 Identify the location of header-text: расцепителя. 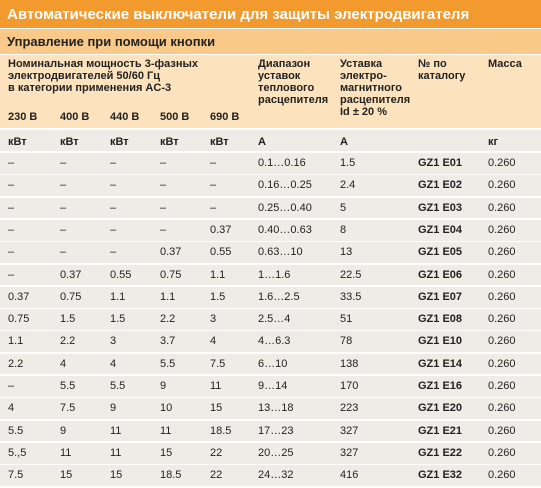
(375, 100).